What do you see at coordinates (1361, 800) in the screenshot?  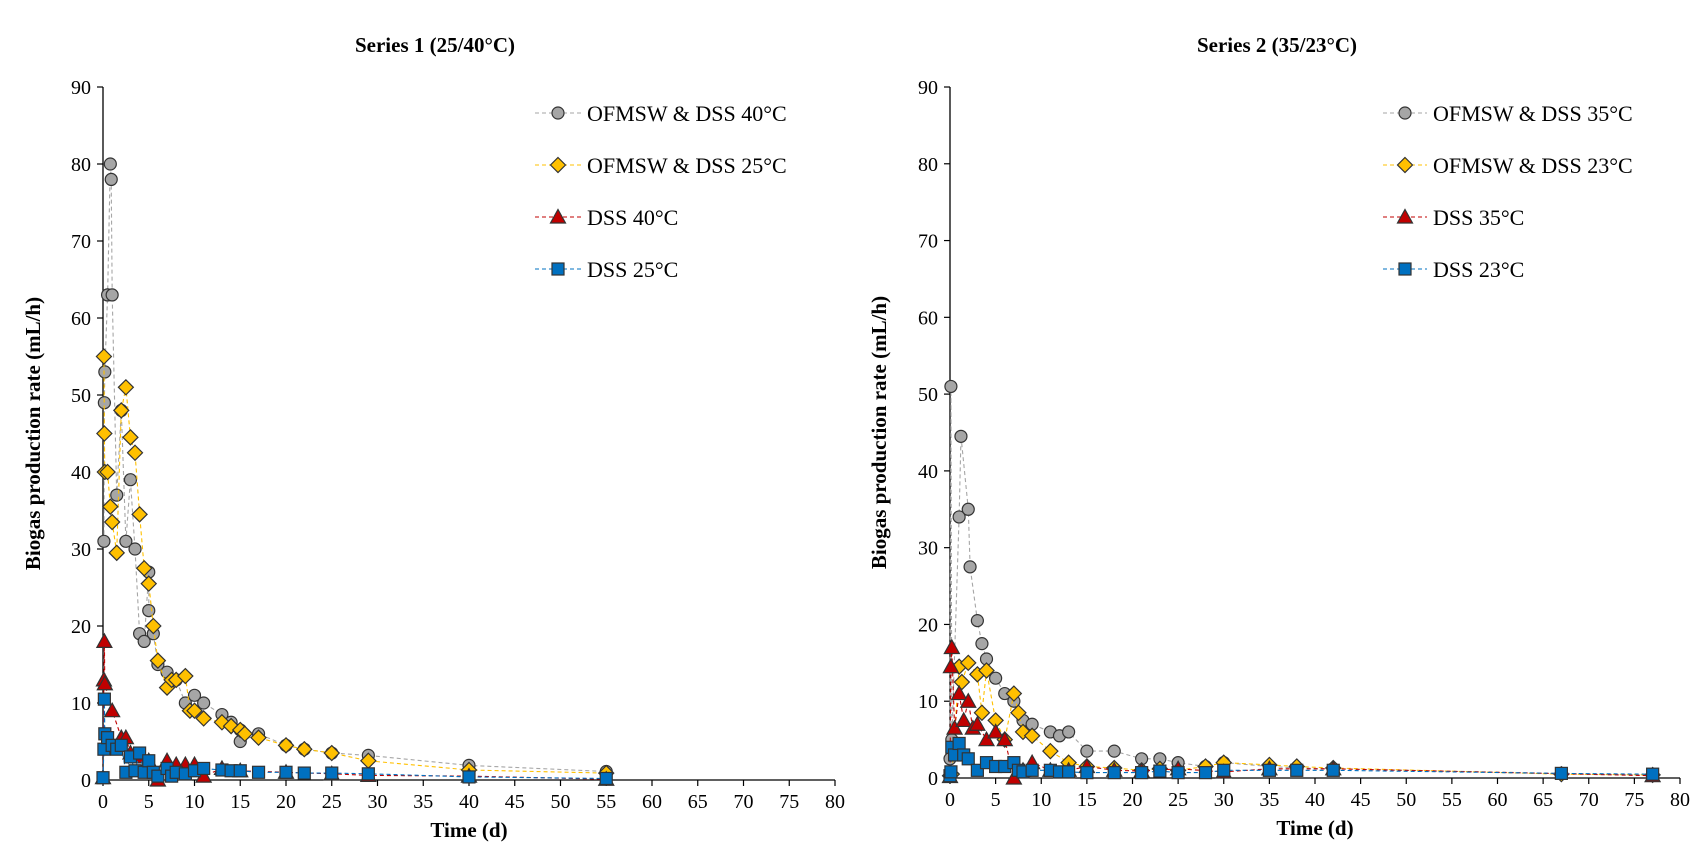 I see `x-tick-label: 45` at bounding box center [1361, 800].